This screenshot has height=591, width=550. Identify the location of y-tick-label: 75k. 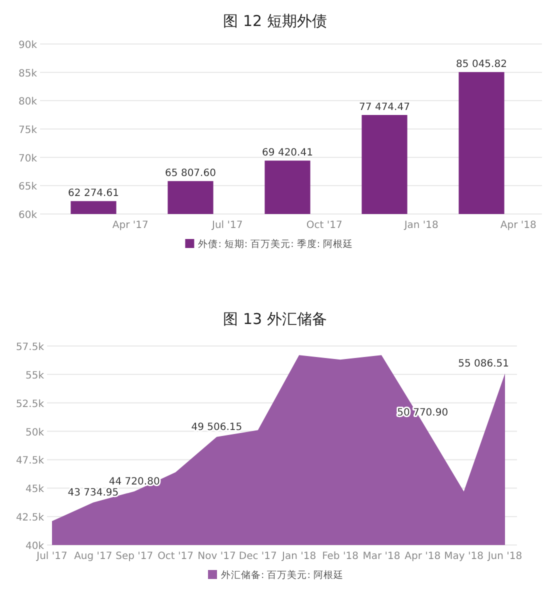
(28, 130).